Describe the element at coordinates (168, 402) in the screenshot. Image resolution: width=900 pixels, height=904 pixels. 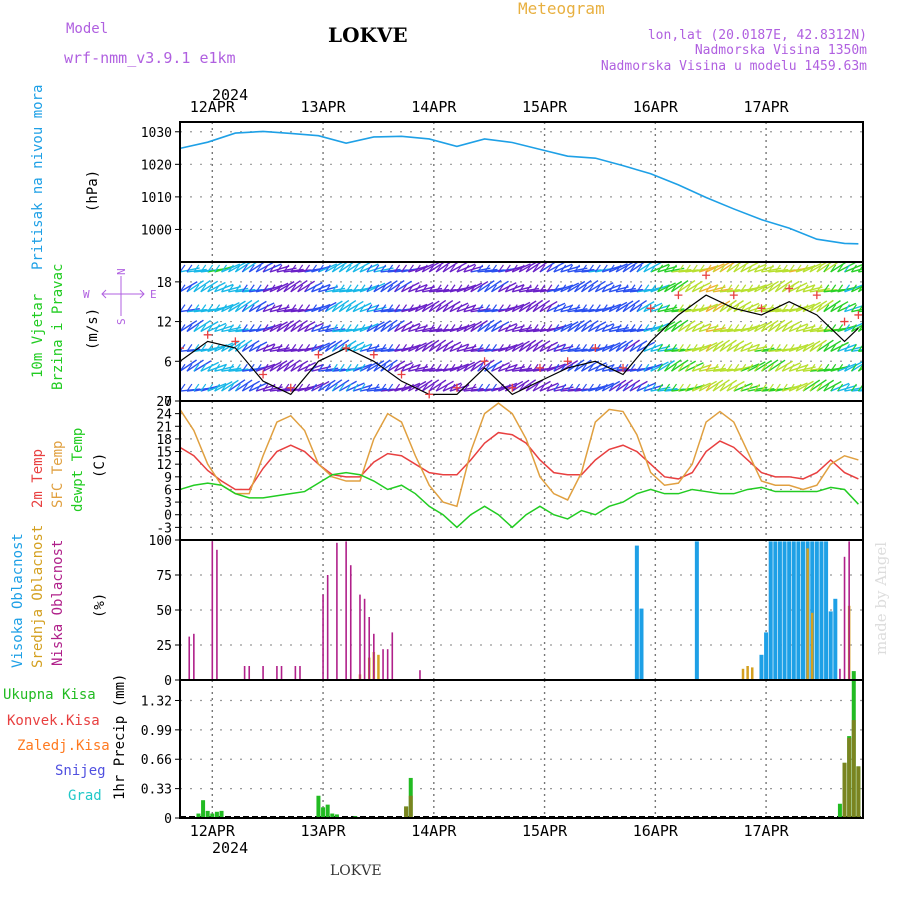
I see `ytick-label: 0` at that location.